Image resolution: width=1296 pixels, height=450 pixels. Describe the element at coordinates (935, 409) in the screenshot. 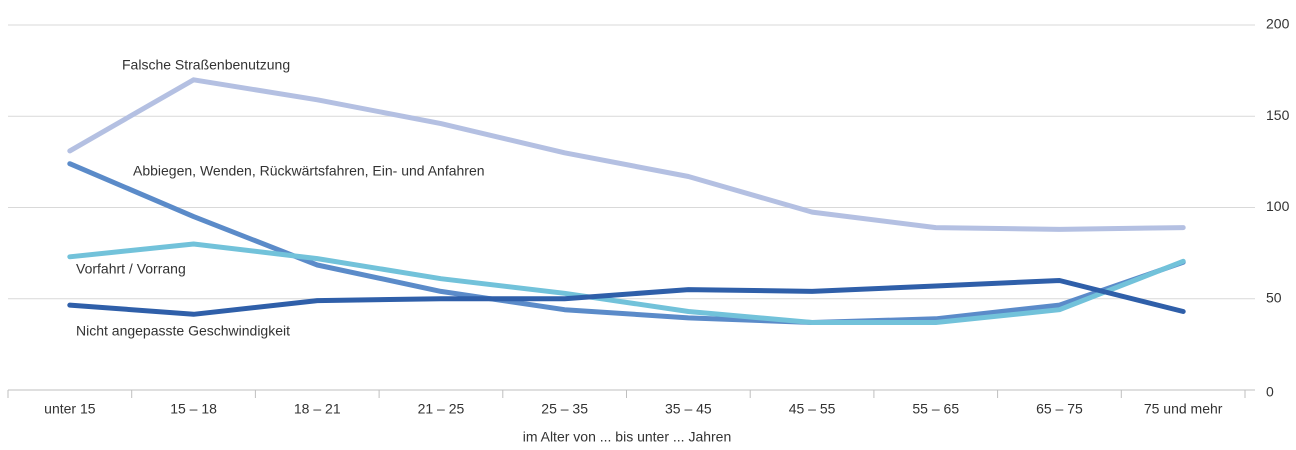

I see `x-tick-label: 55 – 65` at that location.